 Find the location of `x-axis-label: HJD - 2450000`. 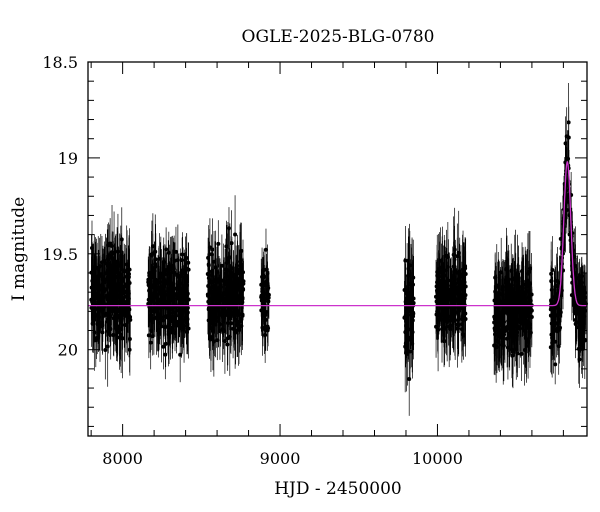

x-axis-label: HJD - 2450000 is located at coordinates (338, 489).